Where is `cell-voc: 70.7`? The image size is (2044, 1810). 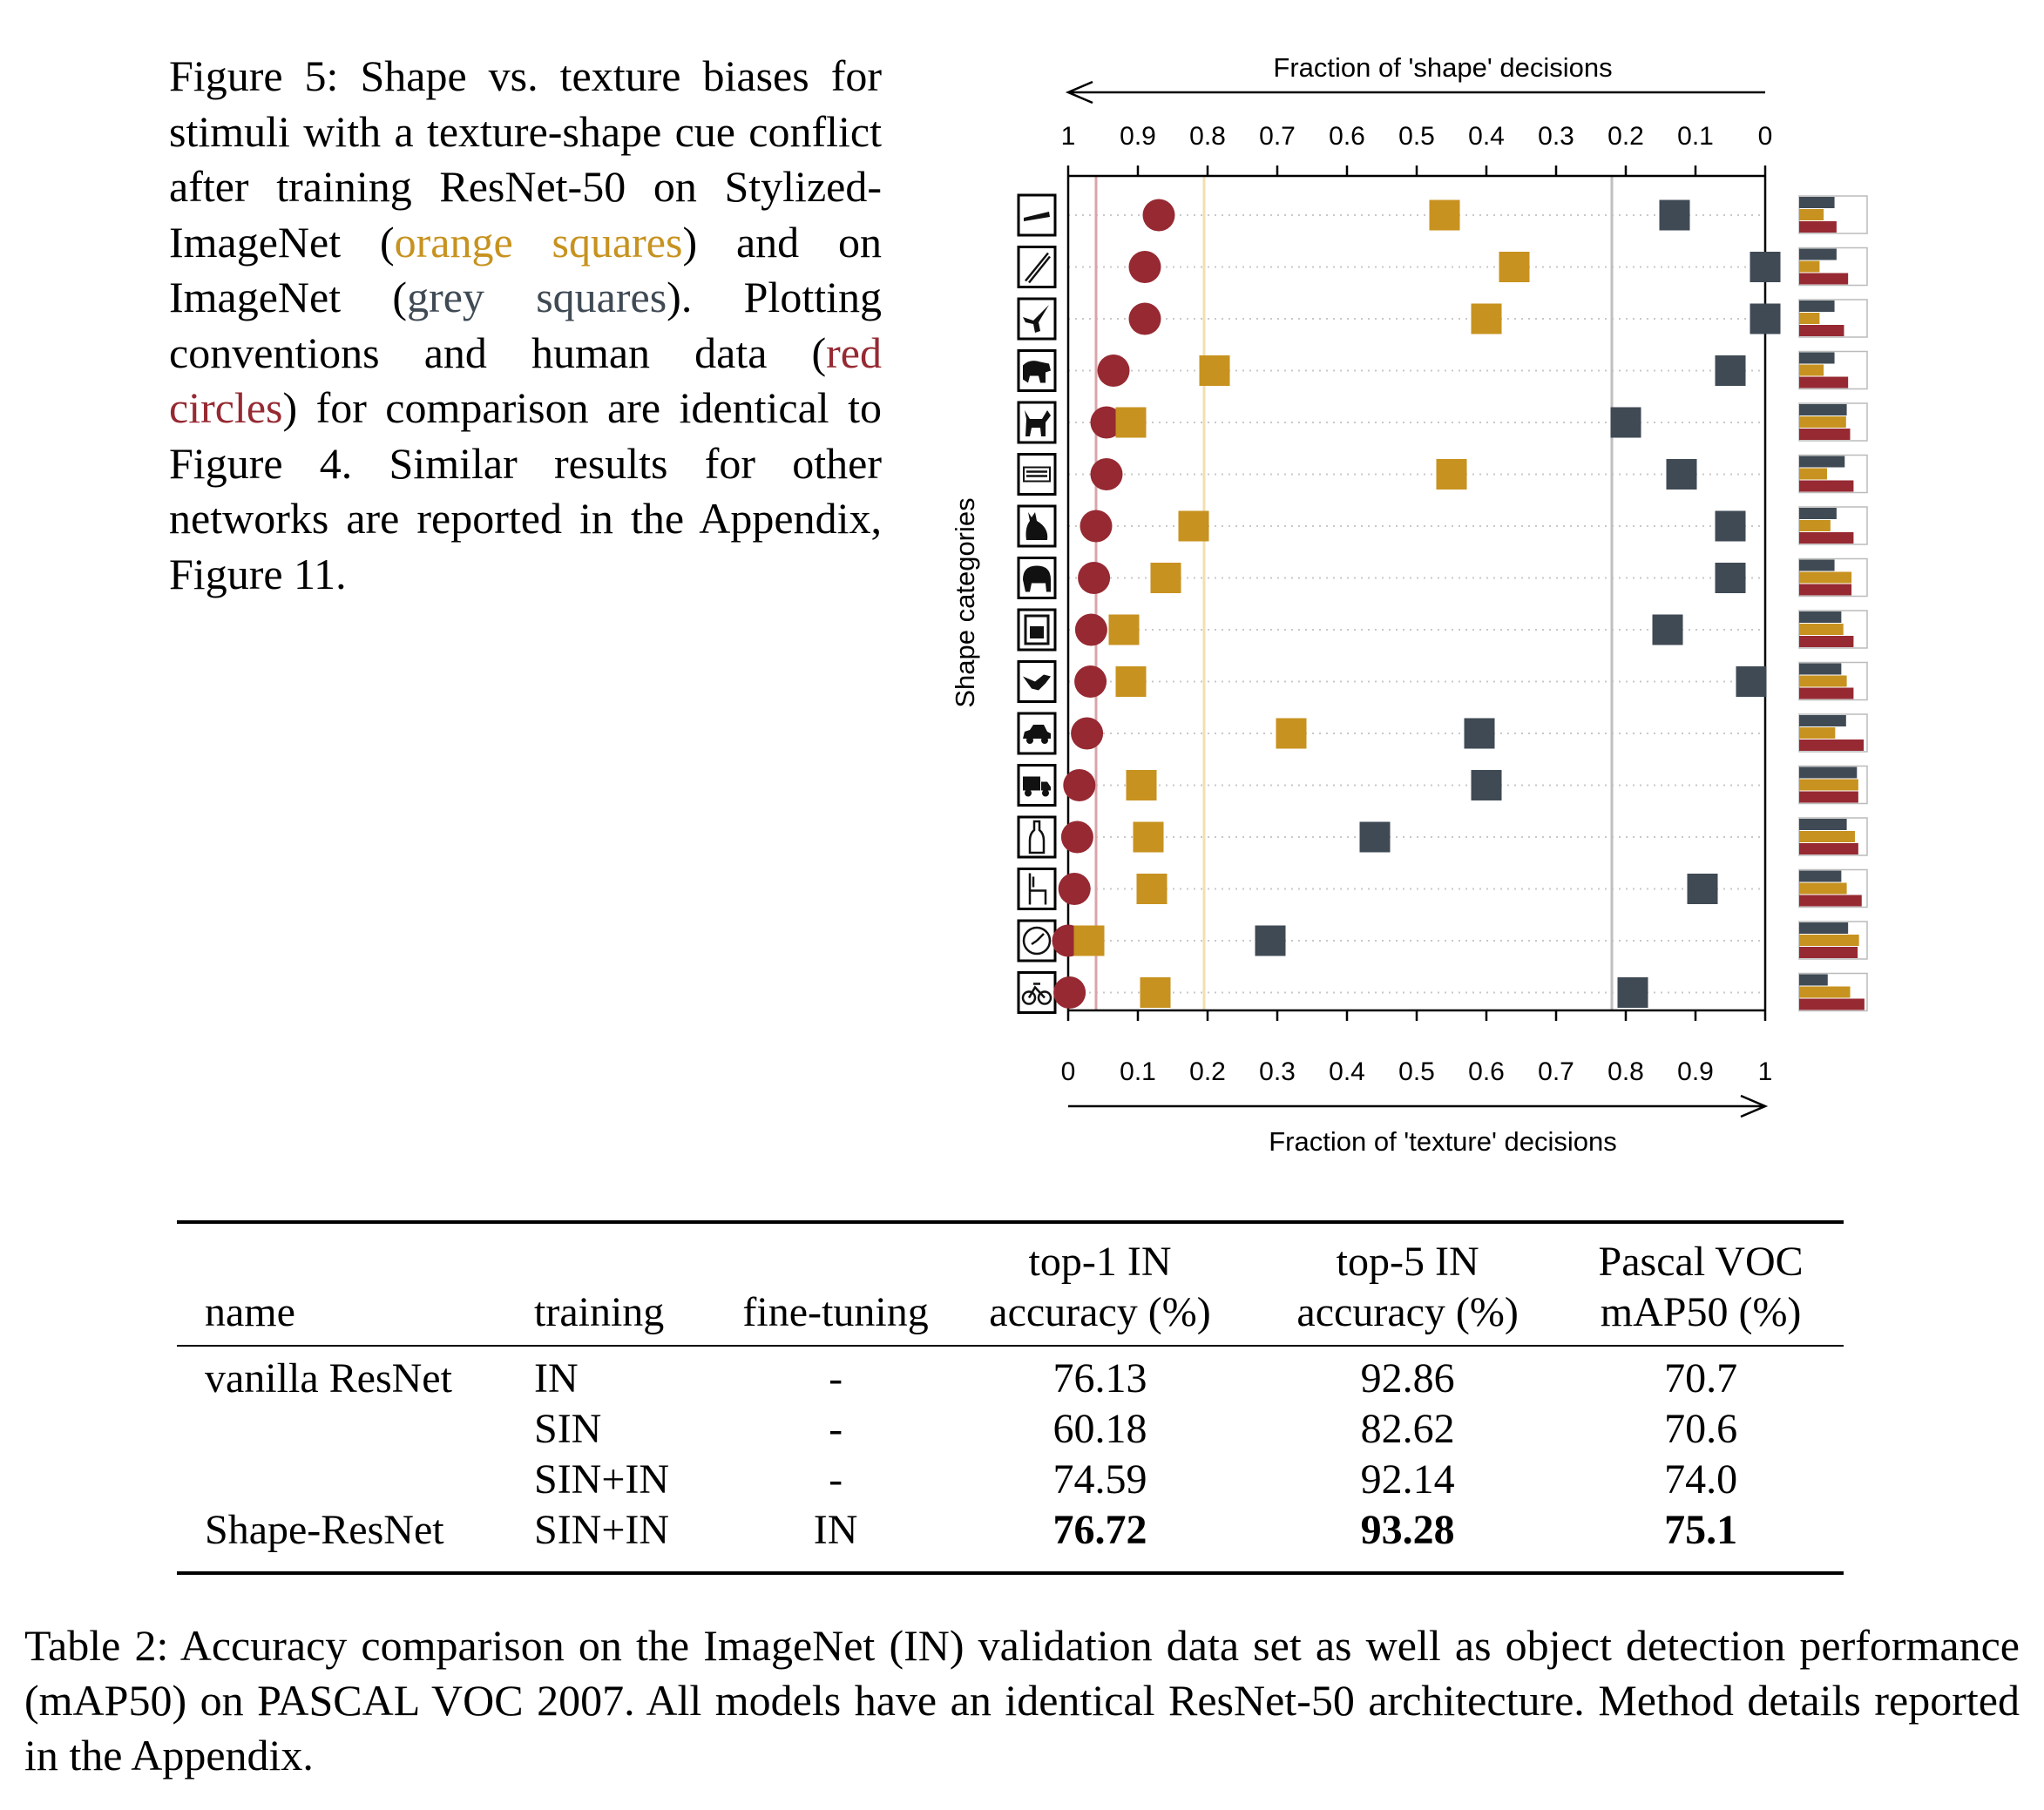
cell-voc: 70.7 is located at coordinates (1701, 1378).